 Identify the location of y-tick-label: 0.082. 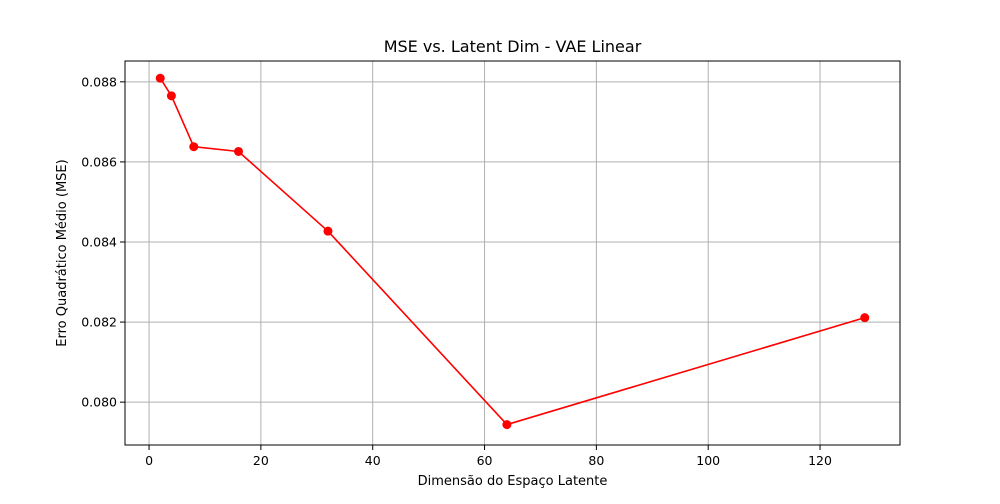
(99, 322).